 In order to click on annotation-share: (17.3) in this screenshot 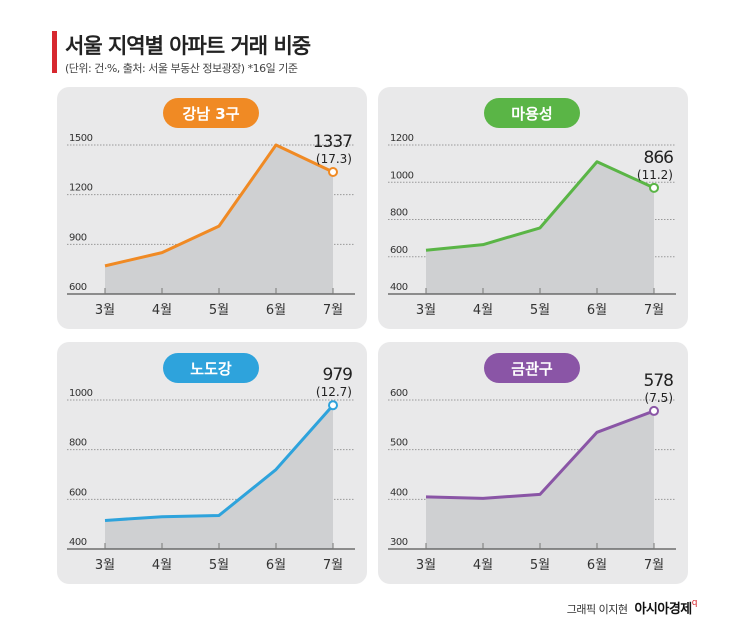, I will do `click(334, 159)`.